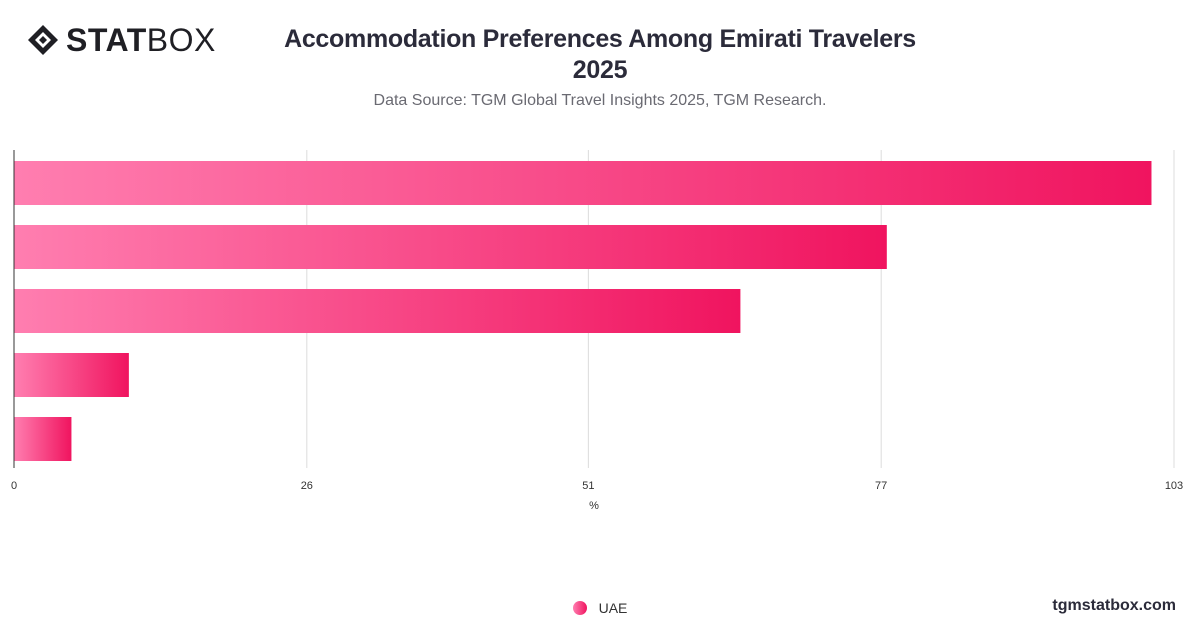 This screenshot has height=628, width=1200. Describe the element at coordinates (181, 40) in the screenshot. I see `logo-word-light: BOX` at that location.